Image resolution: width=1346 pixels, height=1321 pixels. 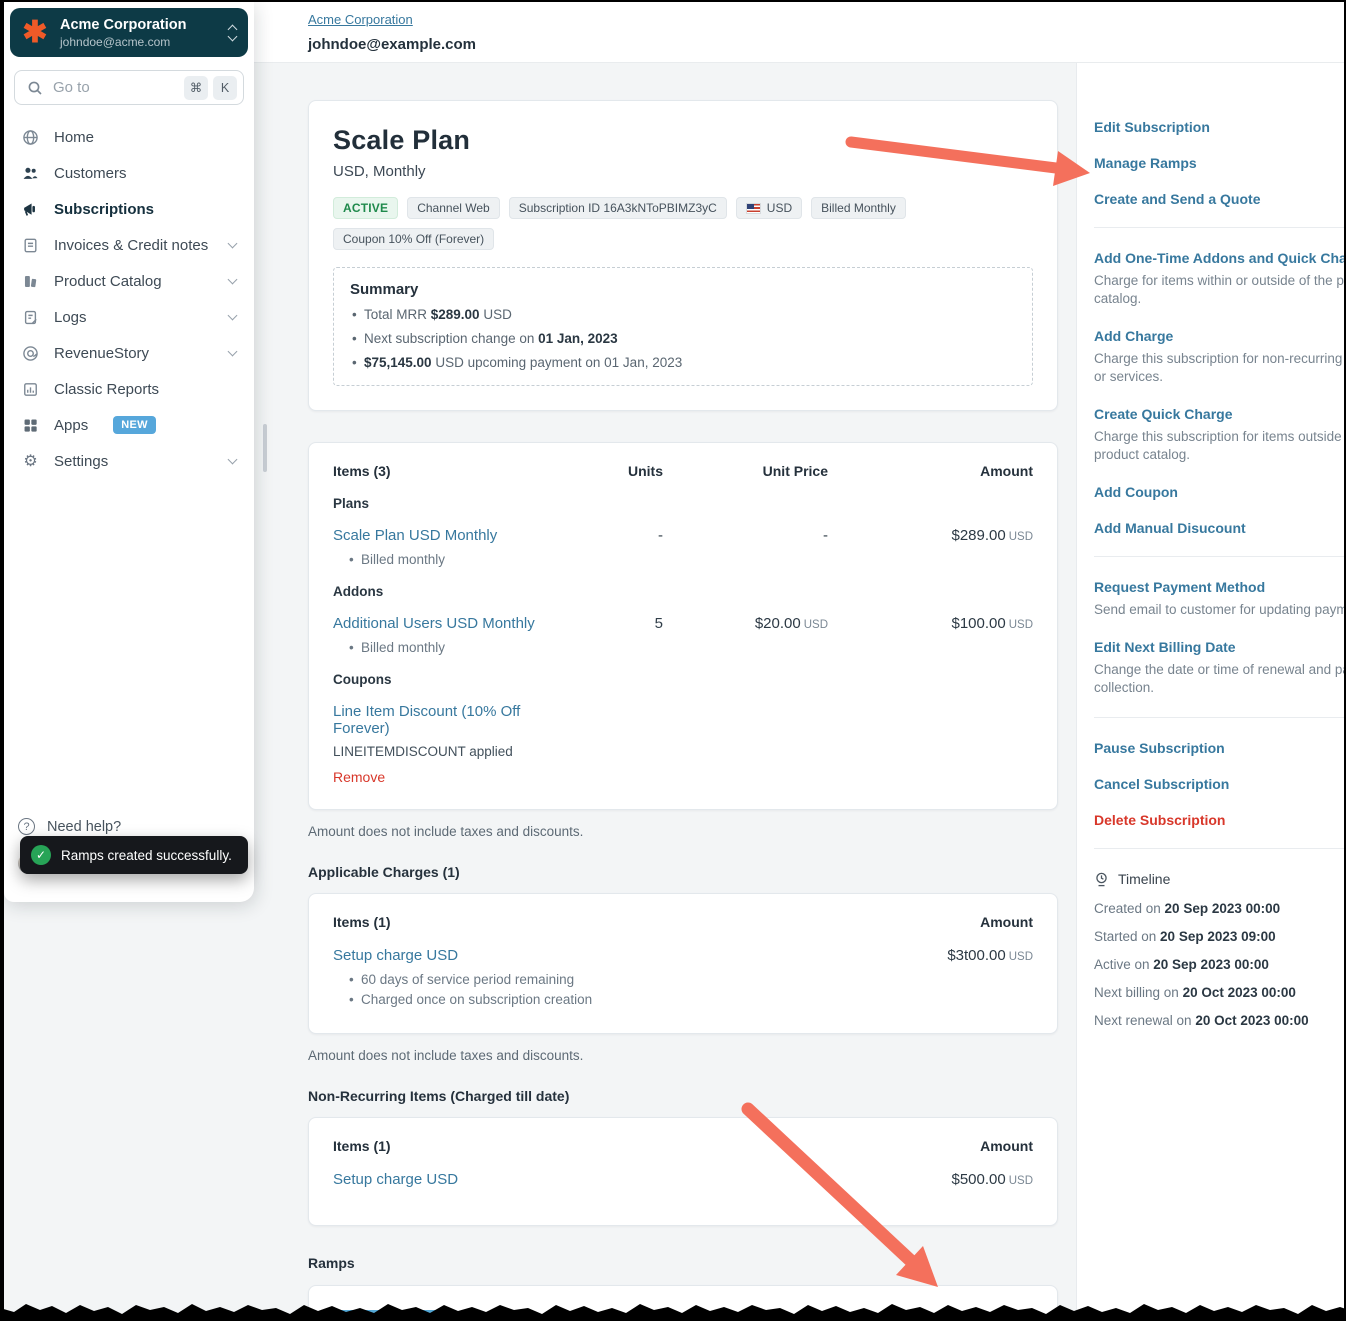 What do you see at coordinates (1145, 163) in the screenshot?
I see `manage-ramps-link: Manage Ramps` at bounding box center [1145, 163].